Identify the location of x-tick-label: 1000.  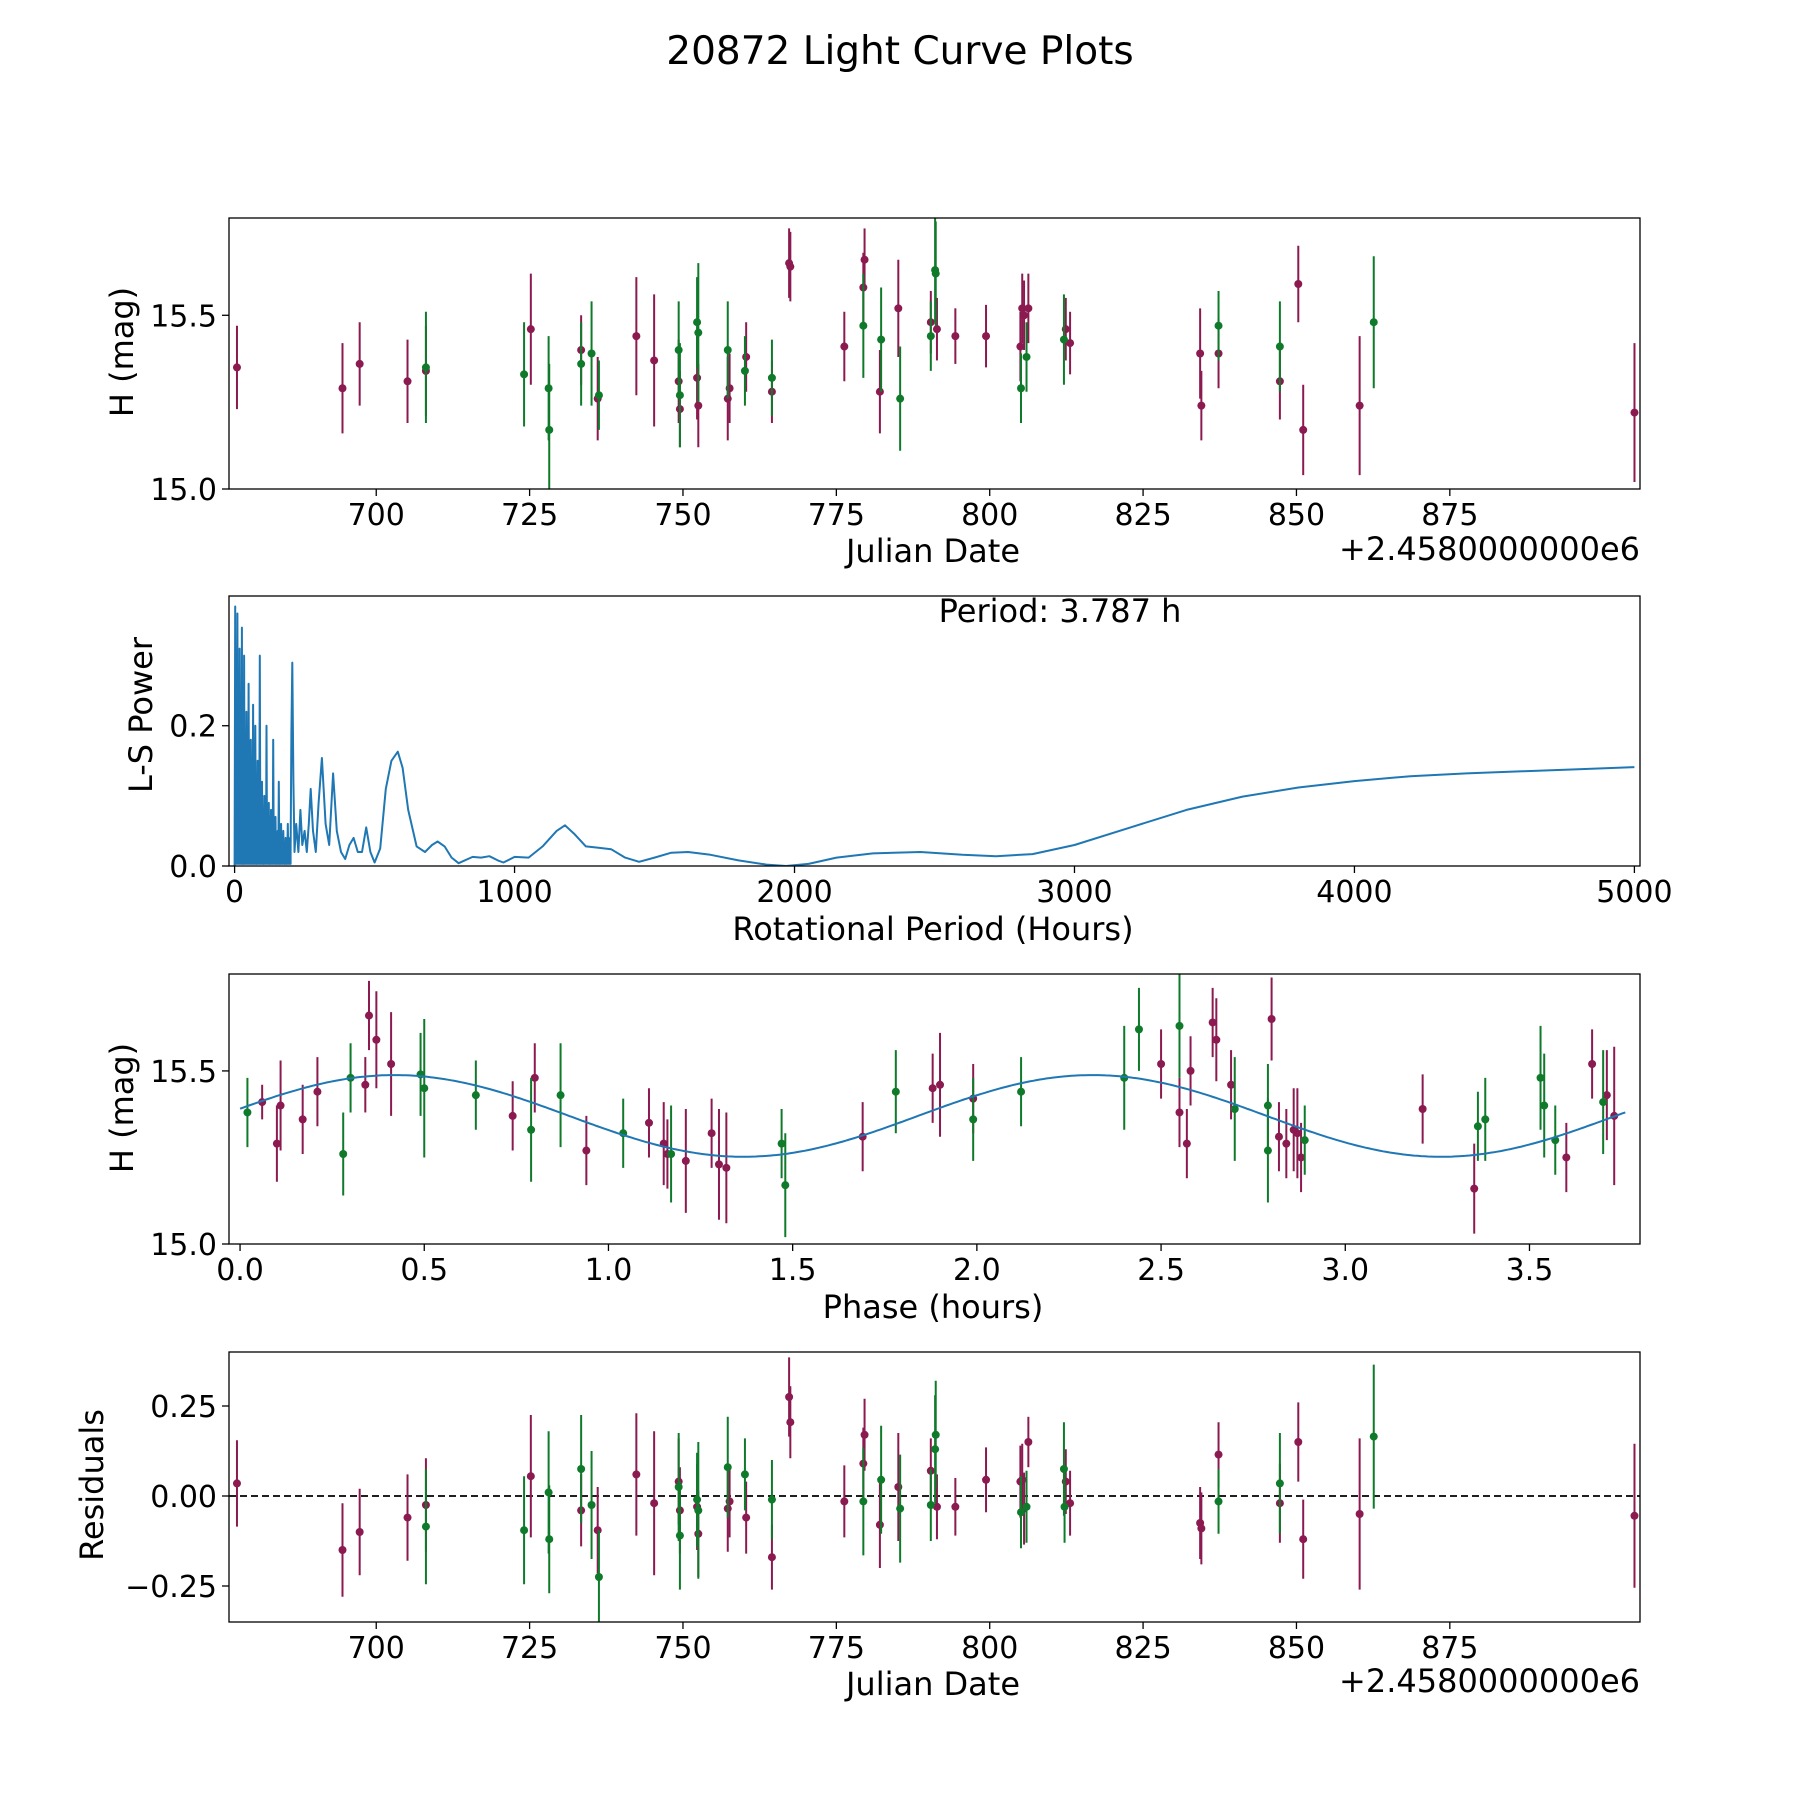
(514, 892).